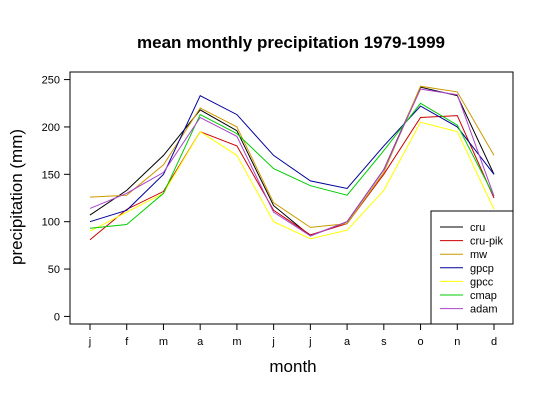 The image size is (550, 412). Describe the element at coordinates (291, 42) in the screenshot. I see `chart-title: mean monthly precipitation 1979-1999` at that location.